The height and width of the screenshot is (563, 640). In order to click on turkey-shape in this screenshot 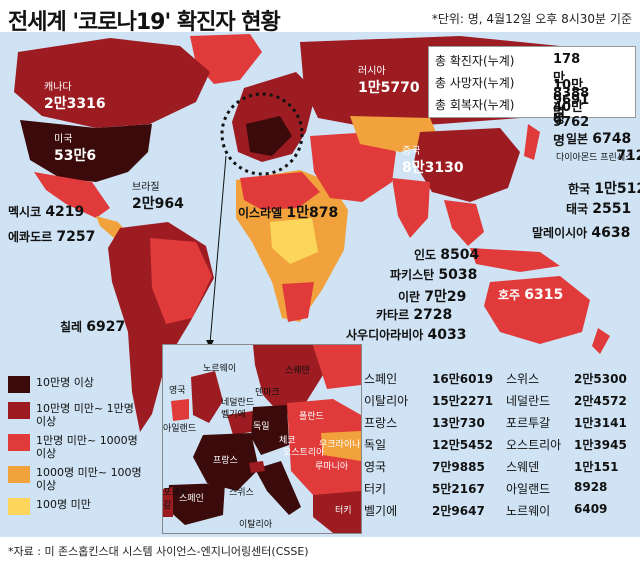, I will do `click(337, 512)`.